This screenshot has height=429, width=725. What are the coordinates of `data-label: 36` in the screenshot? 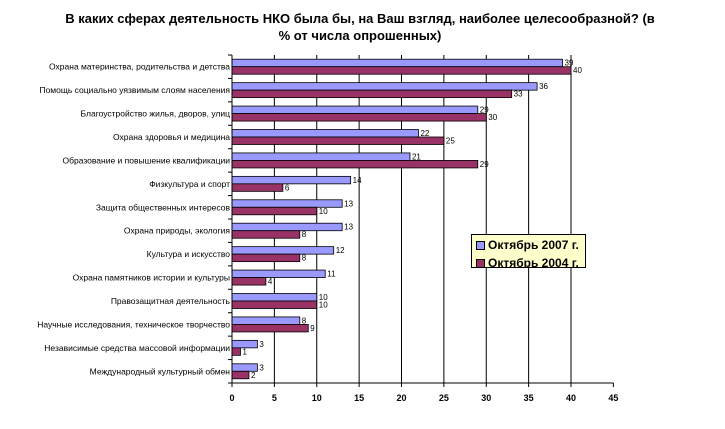 It's located at (543, 86).